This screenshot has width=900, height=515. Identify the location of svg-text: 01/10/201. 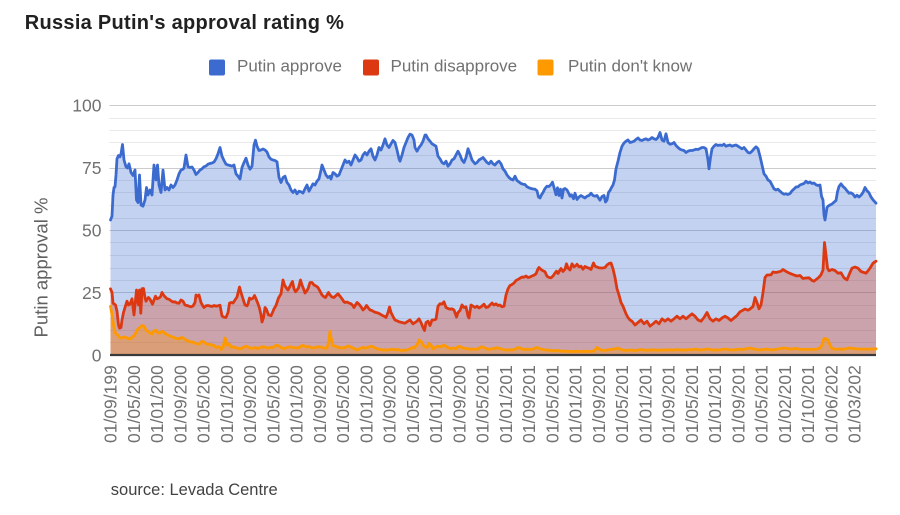
(808, 404).